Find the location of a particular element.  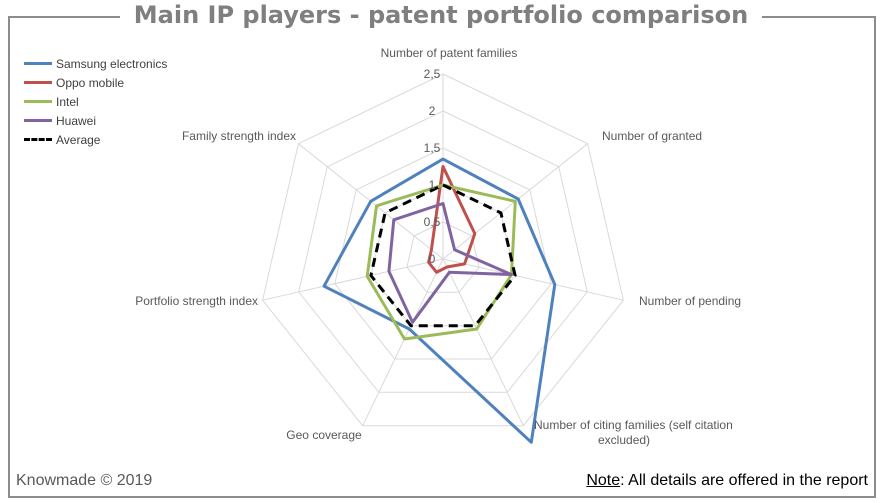

tick-label: 1 is located at coordinates (432, 185).